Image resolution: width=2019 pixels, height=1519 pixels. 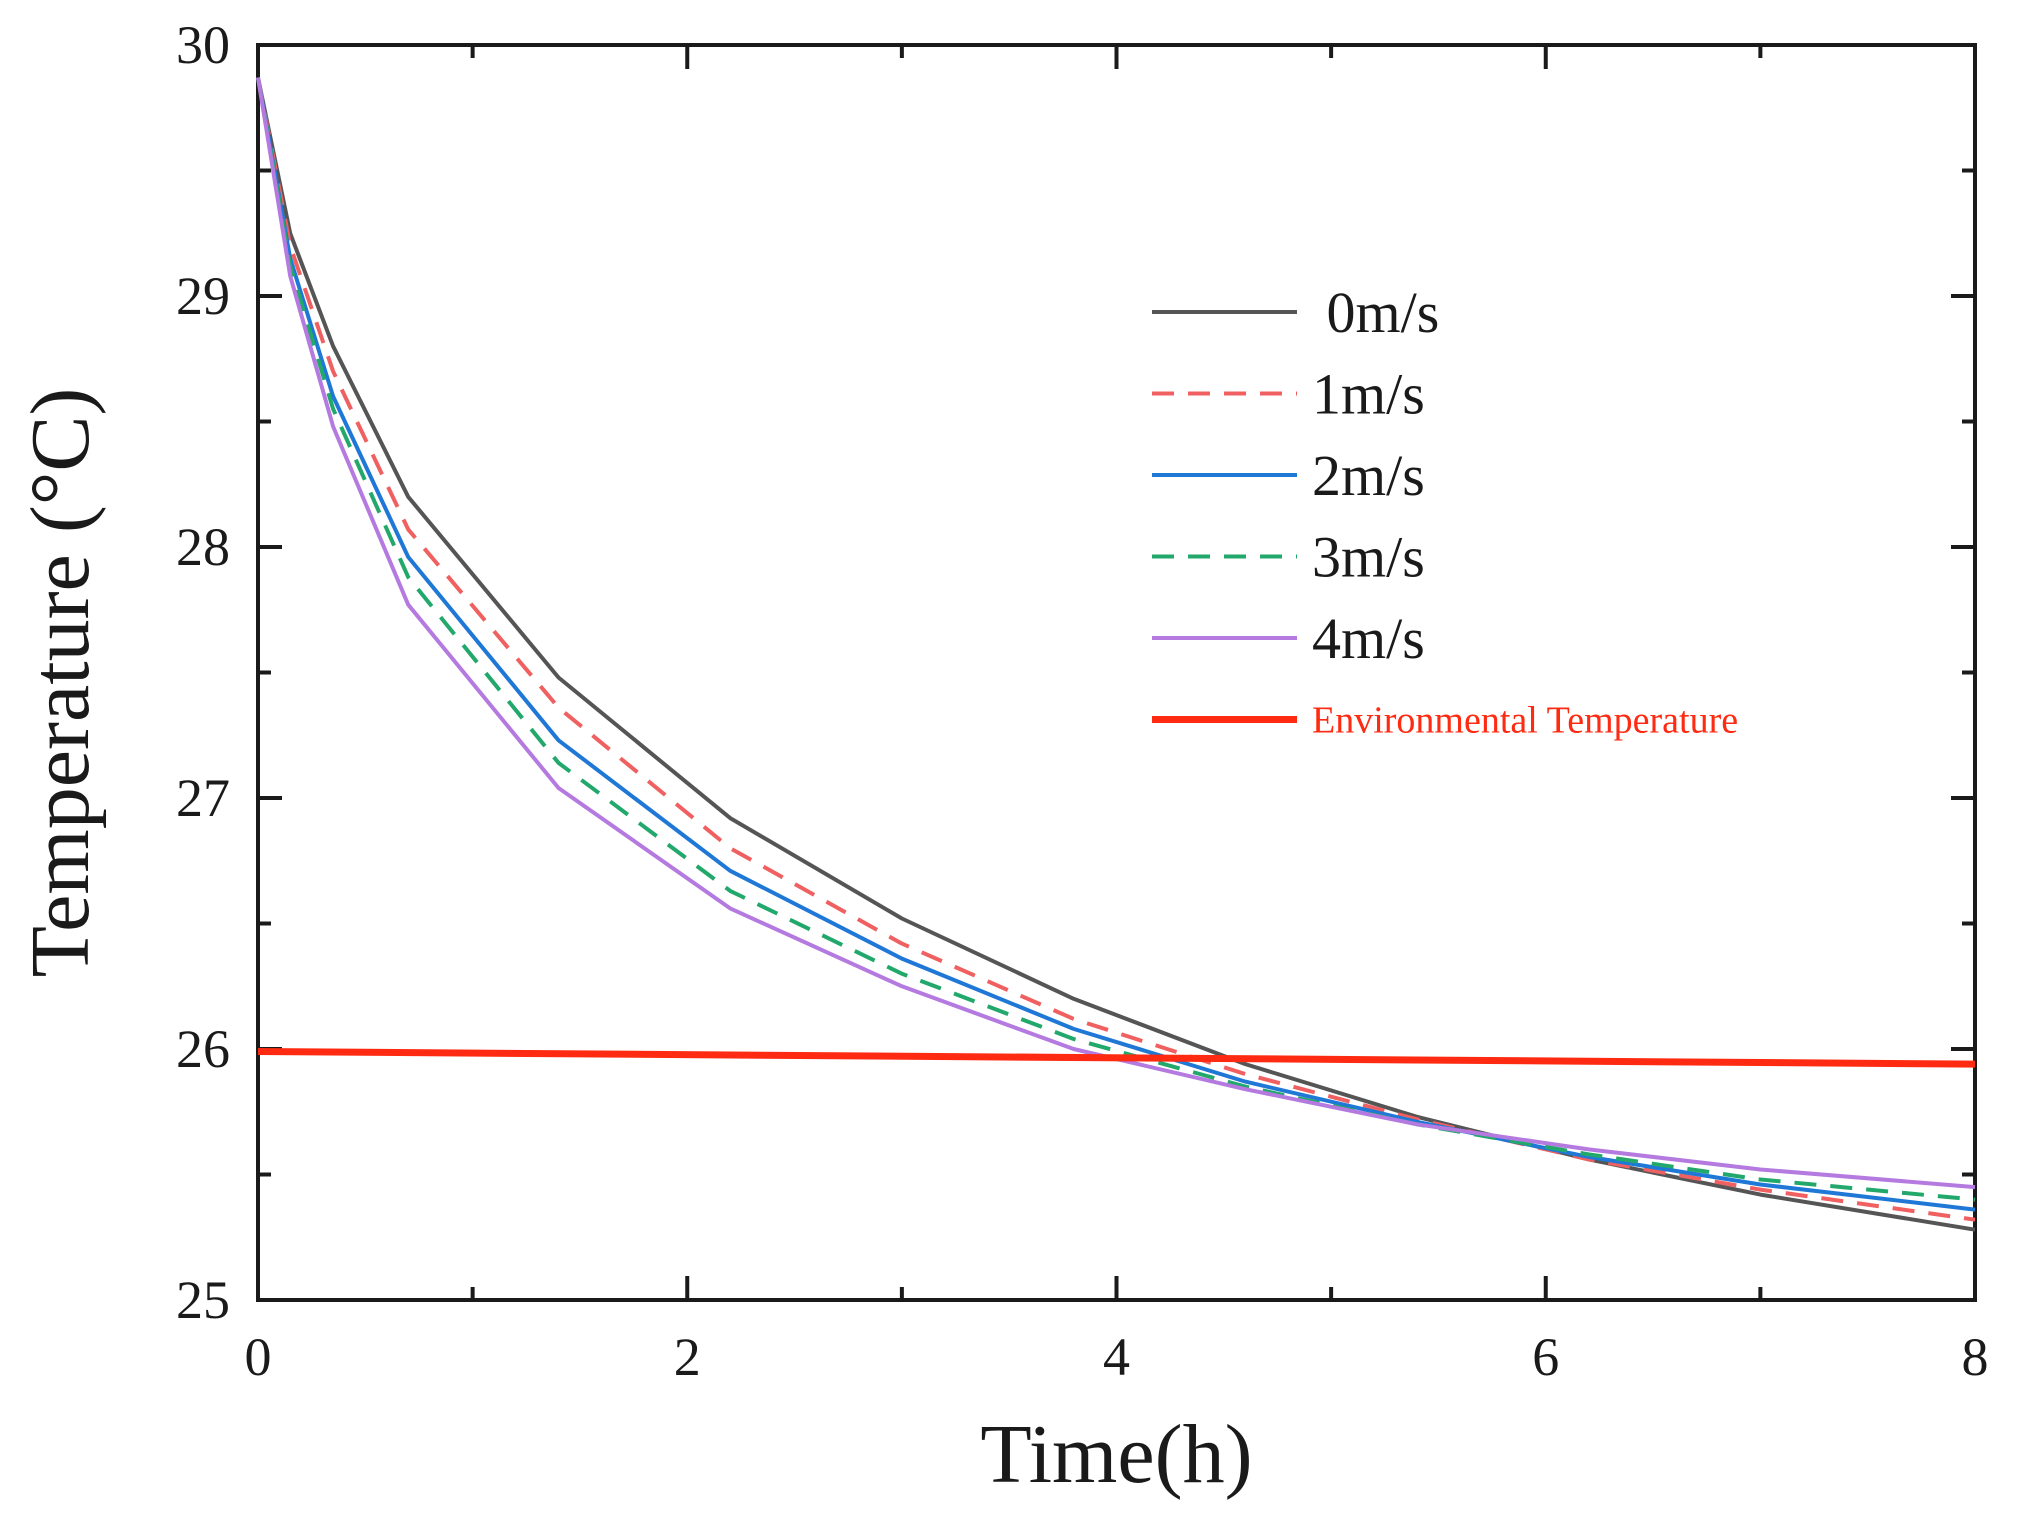 What do you see at coordinates (1116, 1357) in the screenshot?
I see `x-tick-label: 4` at bounding box center [1116, 1357].